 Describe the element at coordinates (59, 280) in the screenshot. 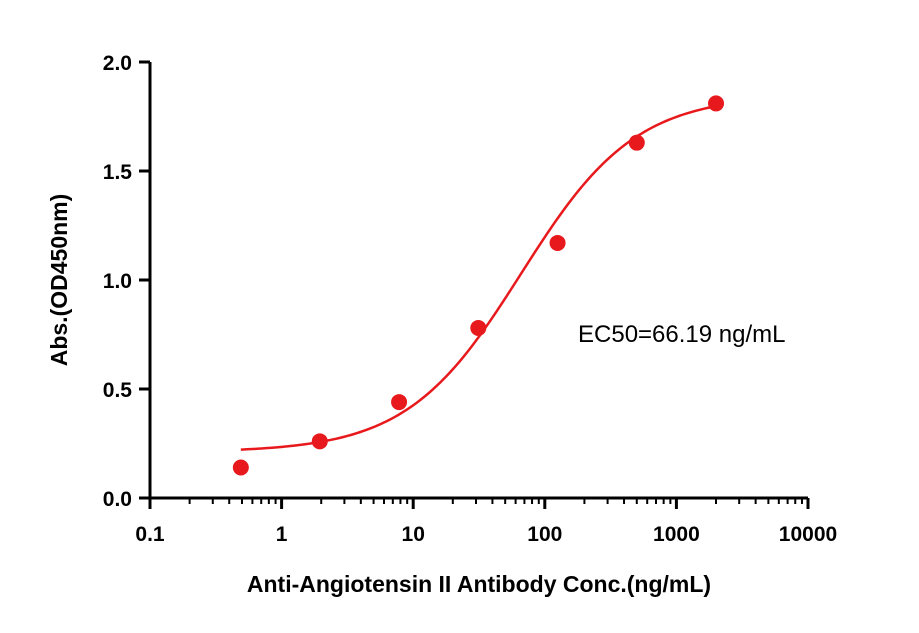

I see `y-axis-title: Abs.(OD450nm)` at that location.